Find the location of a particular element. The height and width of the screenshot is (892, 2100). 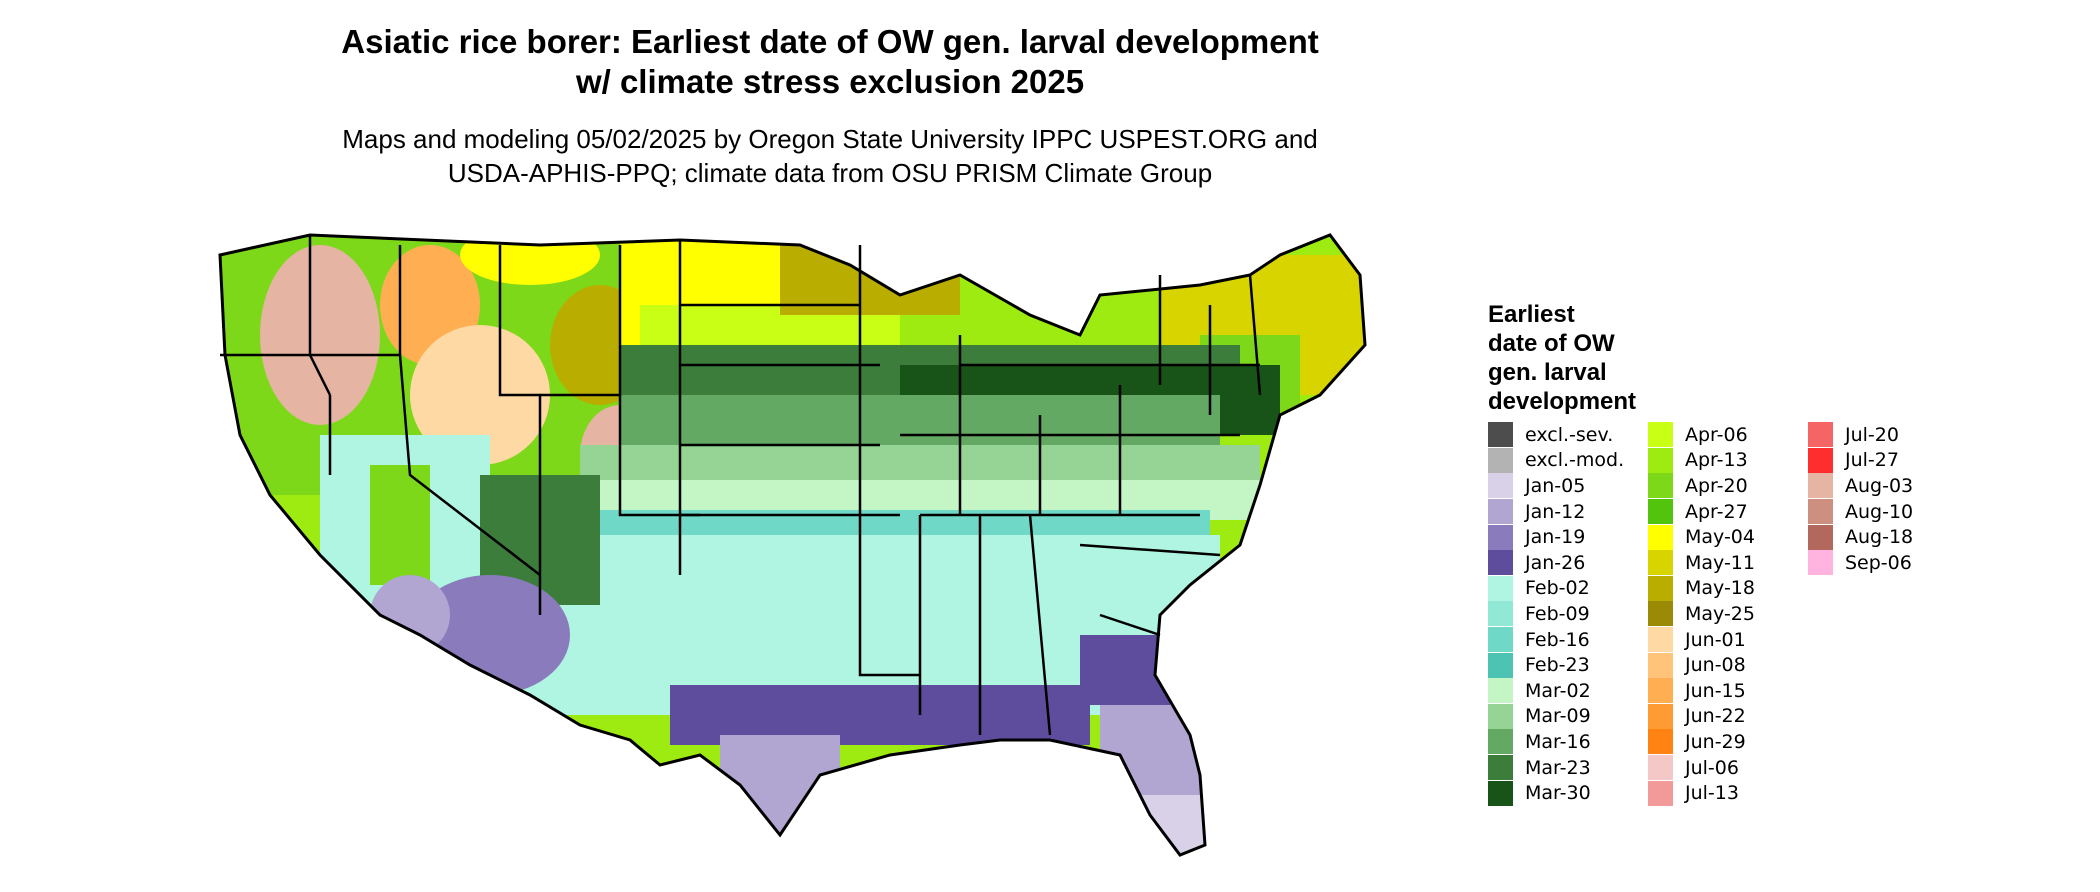

legend-item: Apr-06 is located at coordinates (1728, 435).